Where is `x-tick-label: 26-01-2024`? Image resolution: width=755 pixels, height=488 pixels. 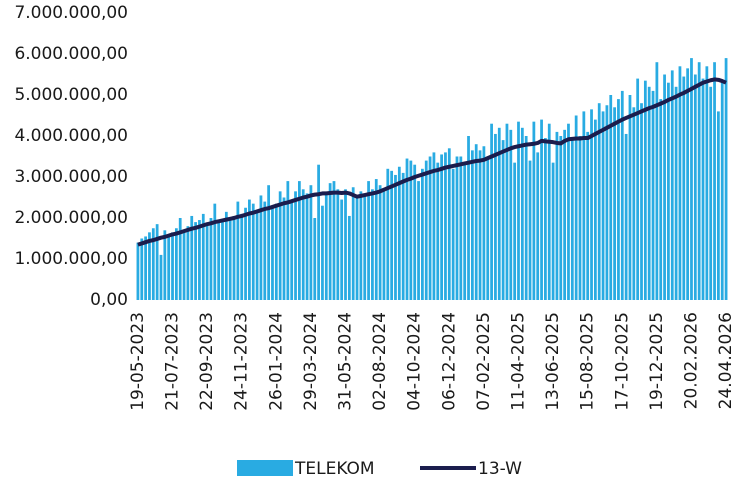 x-tick-label: 26-01-2024 is located at coordinates (276, 361).